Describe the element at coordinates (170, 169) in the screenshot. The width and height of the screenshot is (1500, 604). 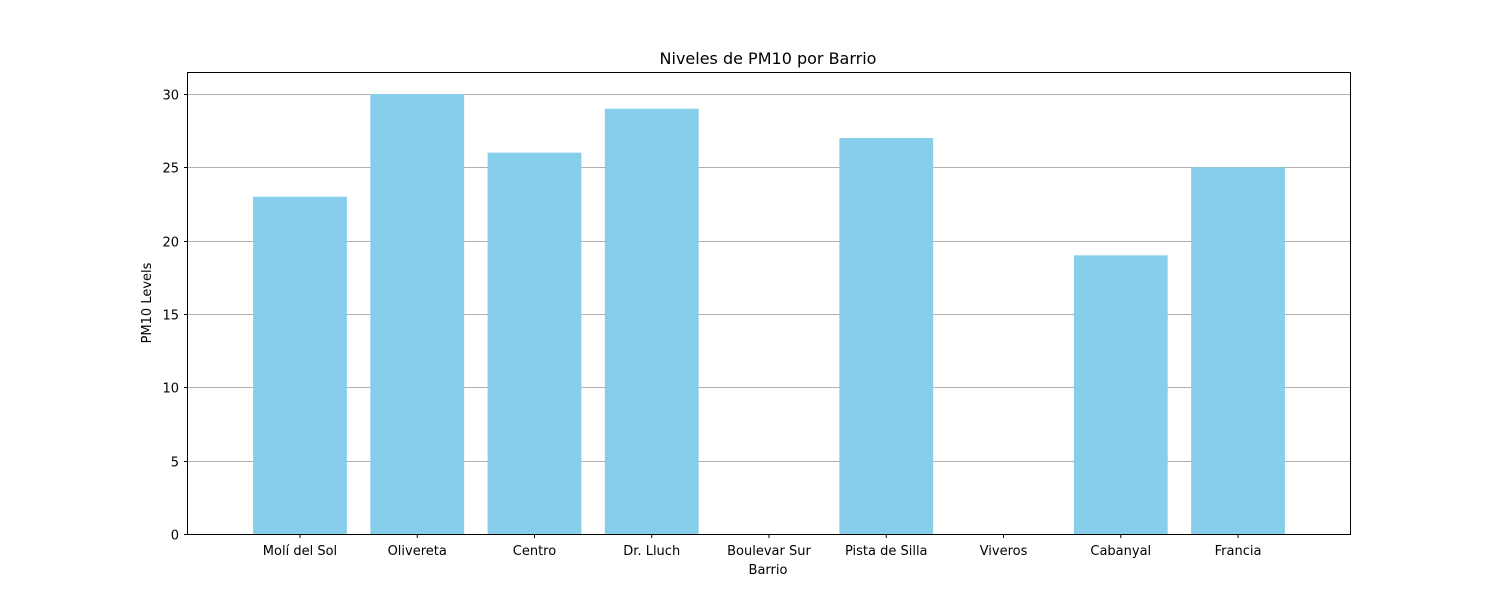
I see `y-tick-label: 25` at that location.